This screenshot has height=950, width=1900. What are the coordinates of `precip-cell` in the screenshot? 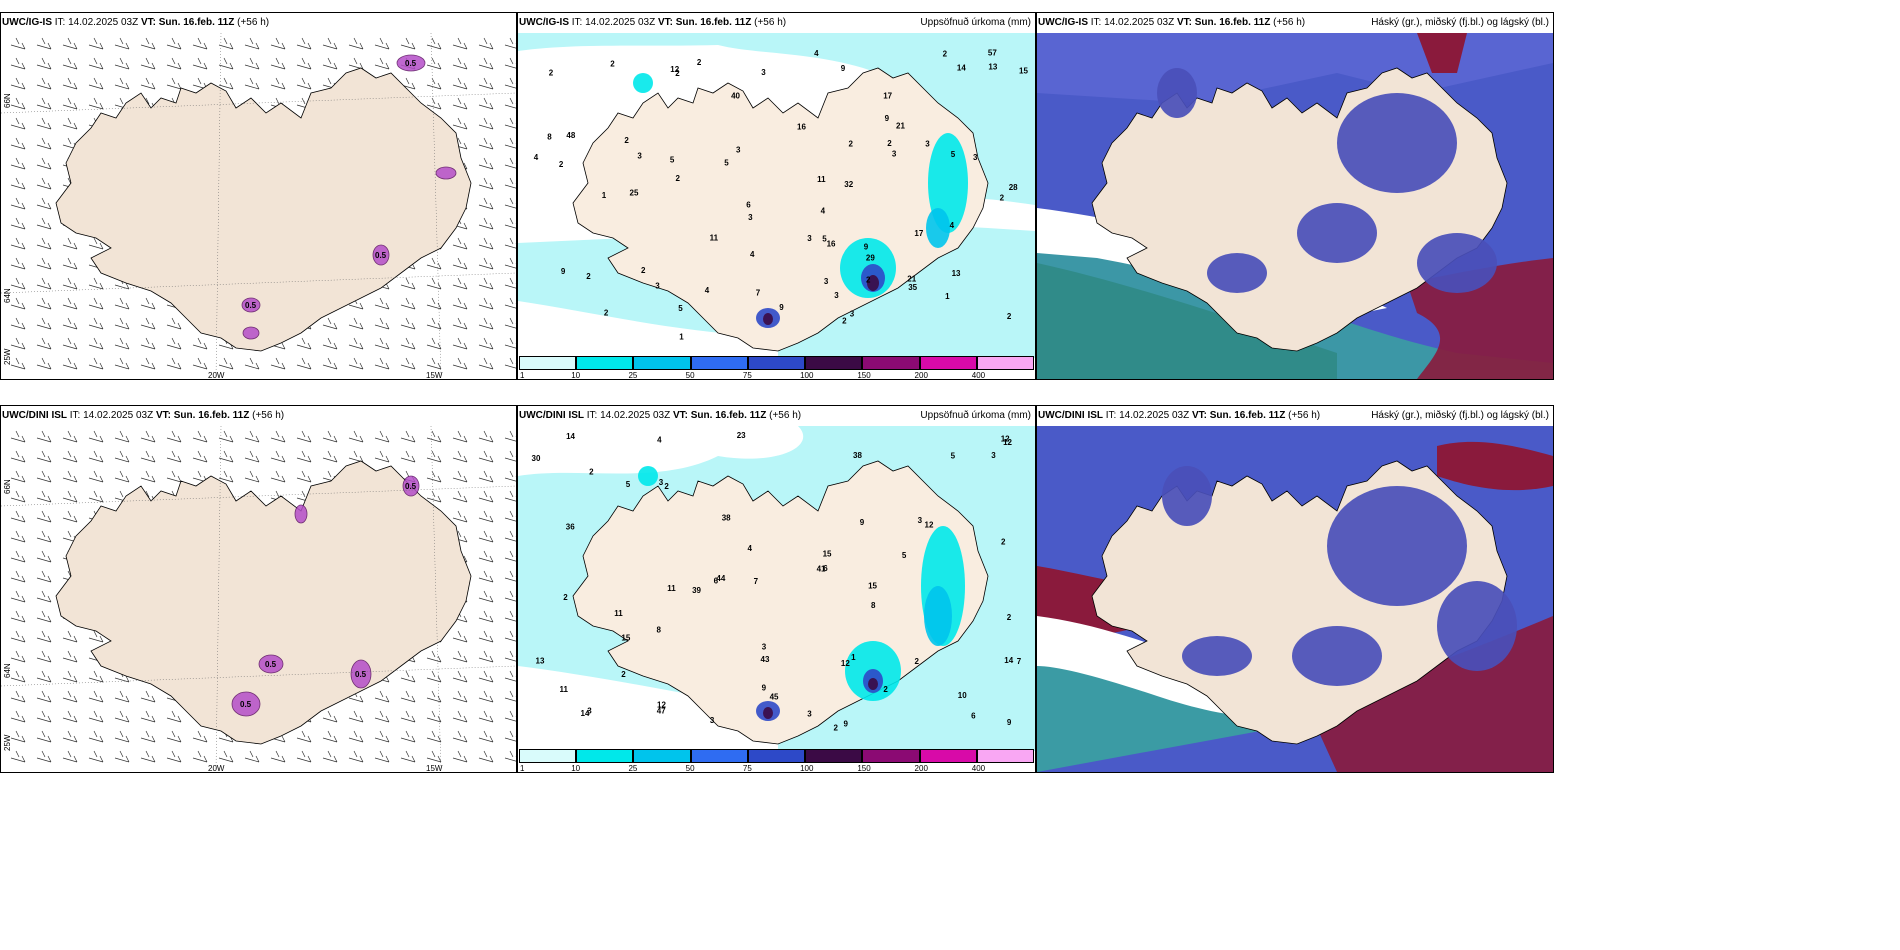 It's located at (768, 319).